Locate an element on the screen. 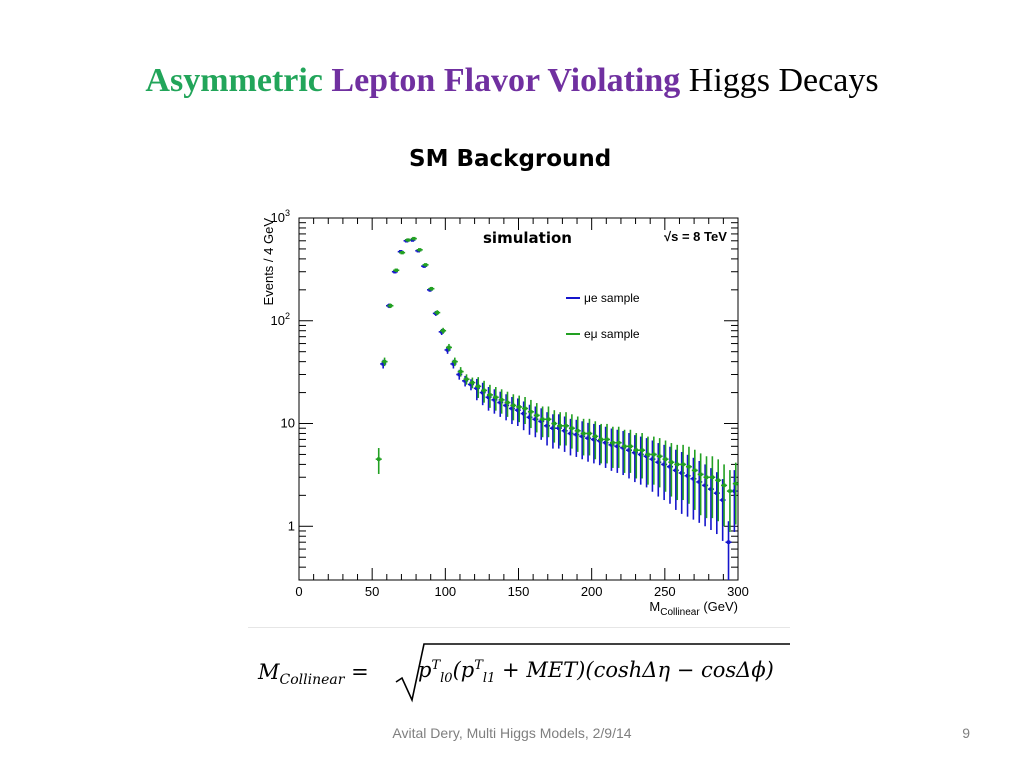  y-tick-label: 10³ is located at coordinates (280, 216).